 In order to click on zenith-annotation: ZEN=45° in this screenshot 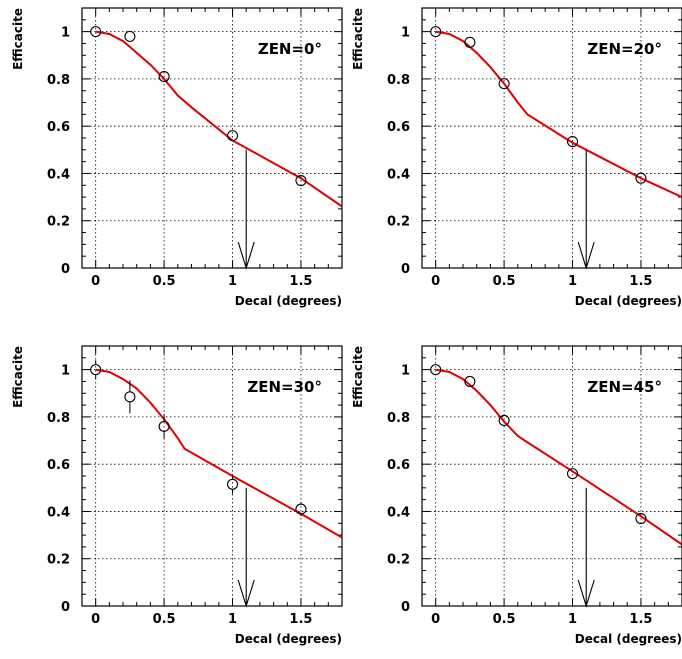, I will do `click(624, 387)`.